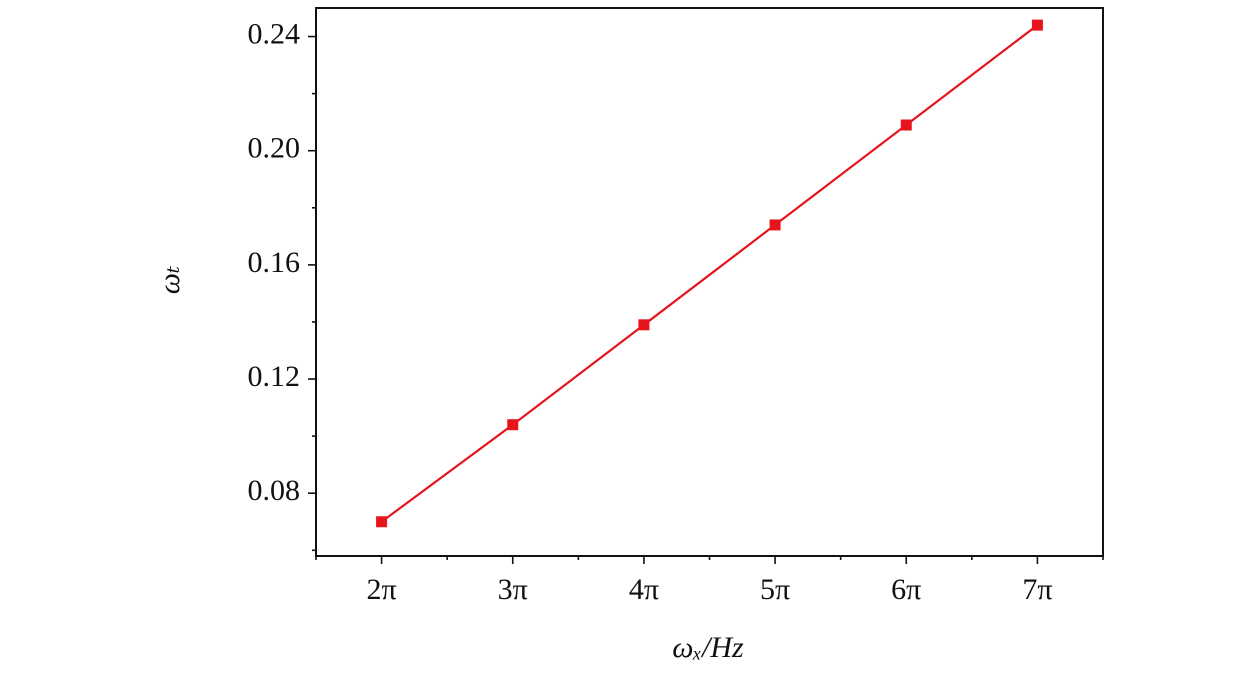 The image size is (1260, 677). Describe the element at coordinates (382, 589) in the screenshot. I see `x-tick-label: 2π` at that location.